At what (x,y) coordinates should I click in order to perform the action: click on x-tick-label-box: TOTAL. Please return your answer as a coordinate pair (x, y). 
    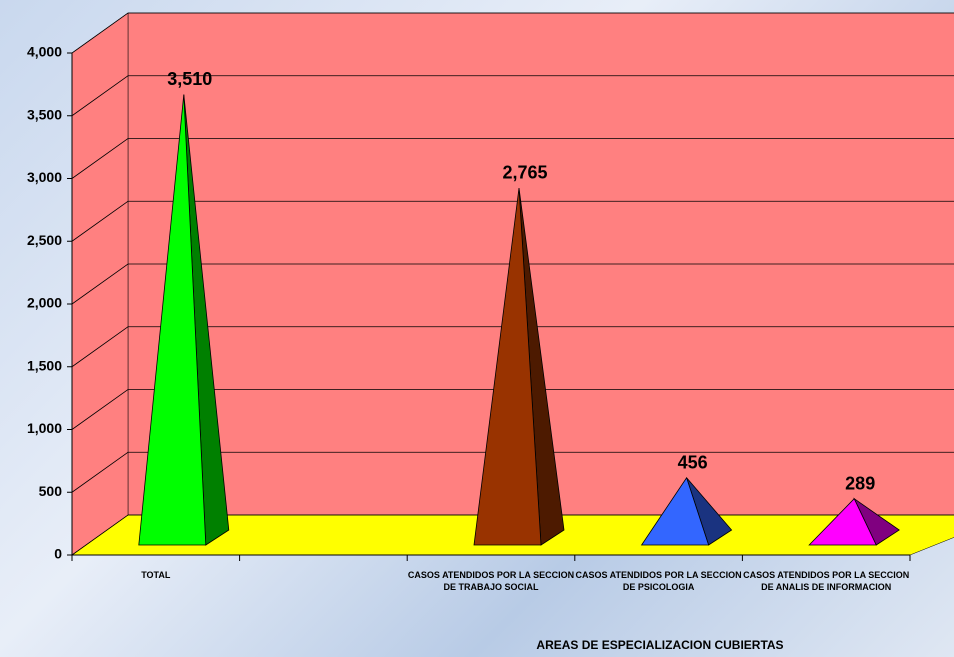
    Looking at the image, I should click on (156, 575).